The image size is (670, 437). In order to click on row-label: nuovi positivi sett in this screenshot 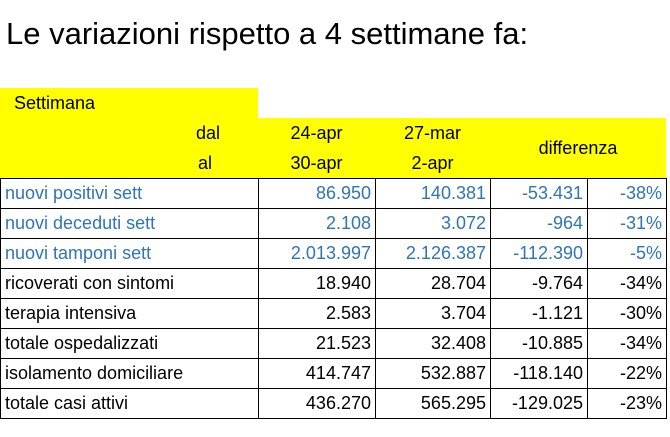, I will do `click(129, 193)`.